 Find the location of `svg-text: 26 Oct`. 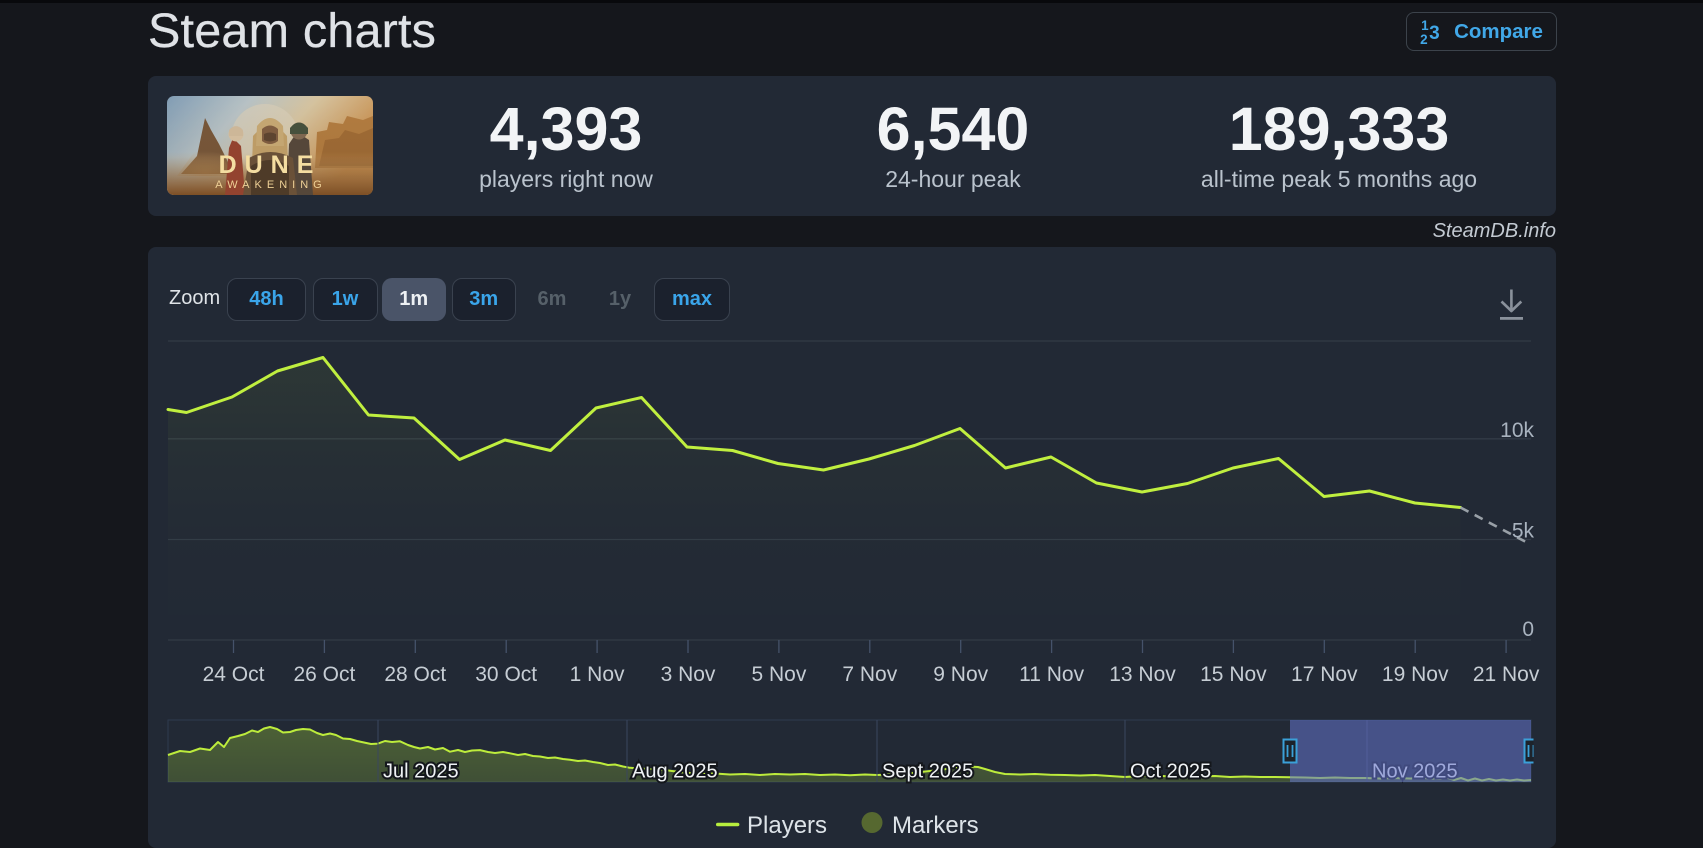

svg-text: 26 Oct is located at coordinates (324, 674).